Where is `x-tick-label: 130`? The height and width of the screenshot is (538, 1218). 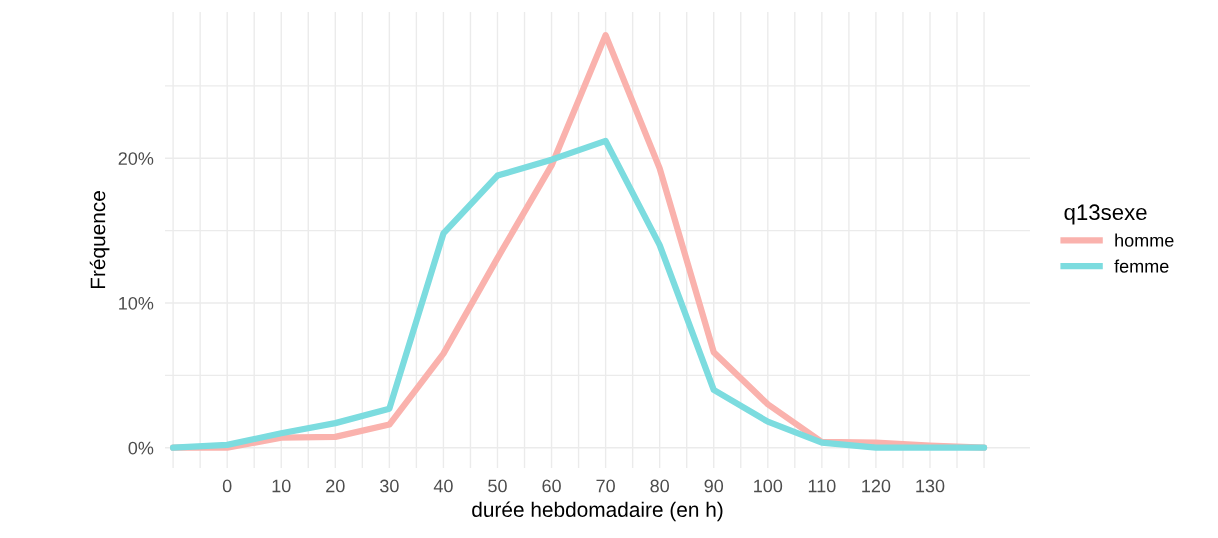 x-tick-label: 130 is located at coordinates (930, 486).